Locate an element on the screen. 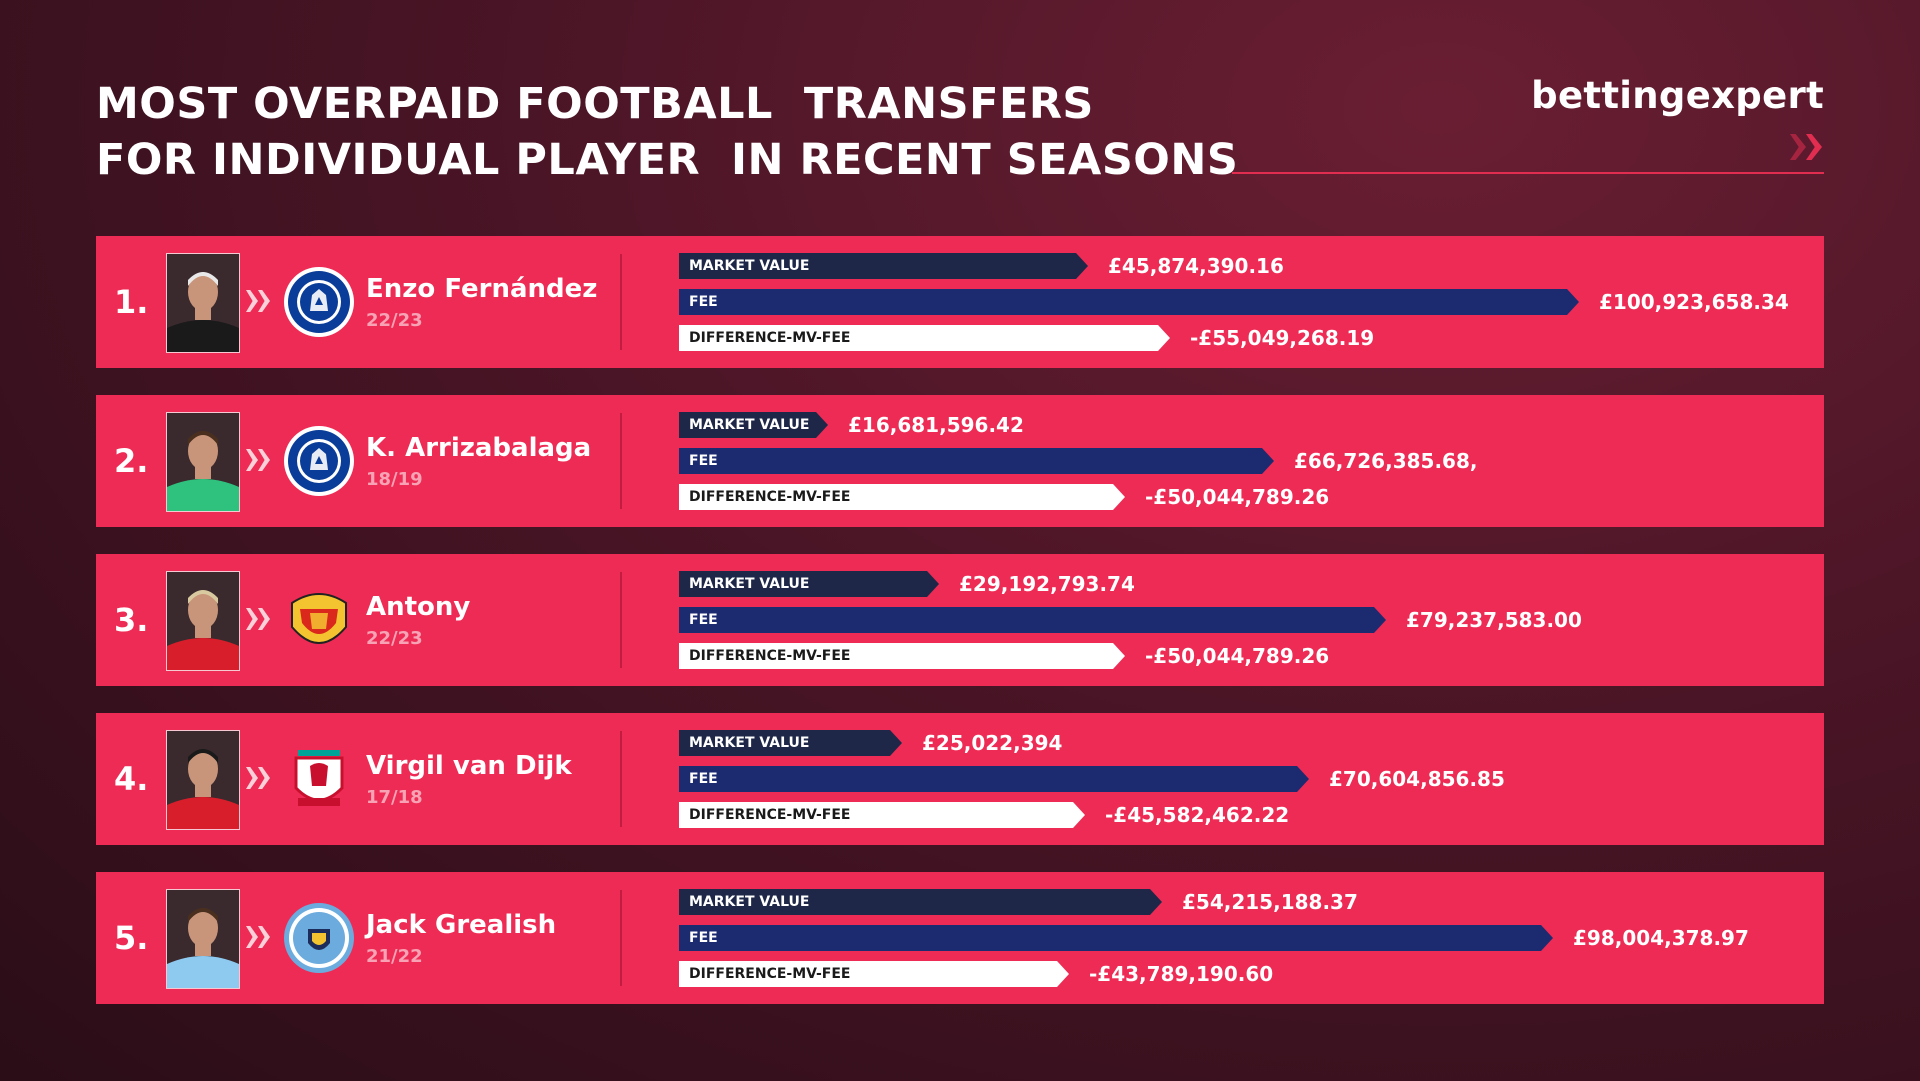 This screenshot has width=1920, height=1081. fee-value-label: £100,923,658.34 is located at coordinates (1694, 302).